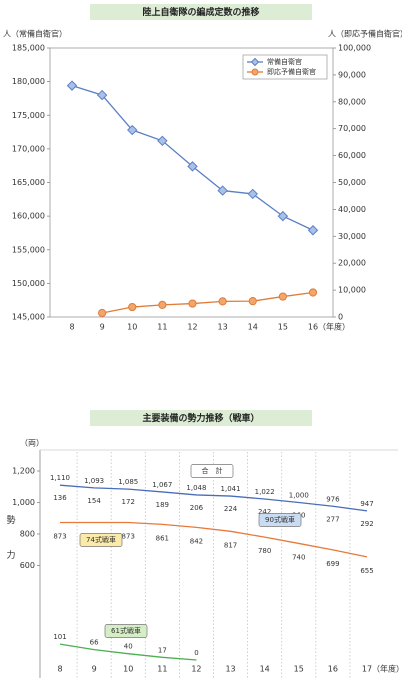  Describe the element at coordinates (28, 182) in the screenshot. I see `y-tick-label: 165,000` at that location.